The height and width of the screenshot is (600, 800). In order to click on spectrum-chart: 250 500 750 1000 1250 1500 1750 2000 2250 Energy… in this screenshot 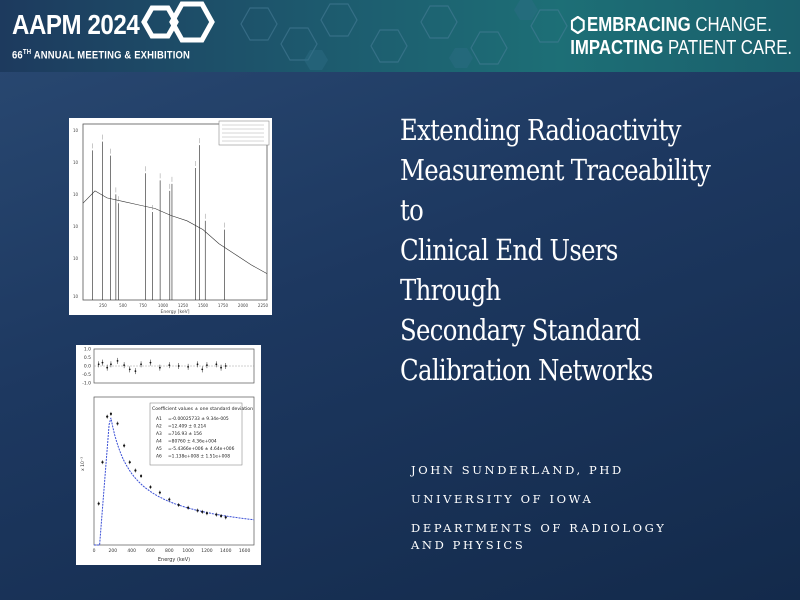, I will do `click(171, 217)`.